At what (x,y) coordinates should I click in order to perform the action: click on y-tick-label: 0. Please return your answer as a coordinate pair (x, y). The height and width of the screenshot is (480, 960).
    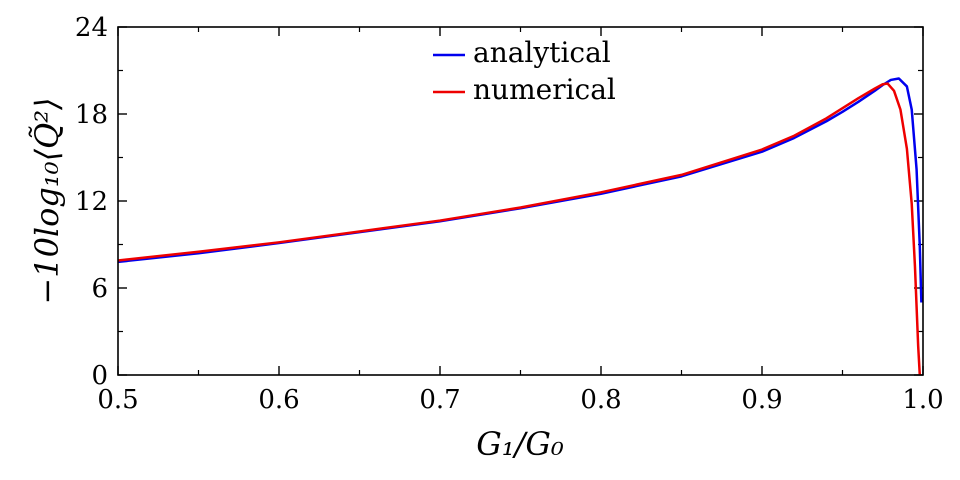
    Looking at the image, I should click on (99, 376).